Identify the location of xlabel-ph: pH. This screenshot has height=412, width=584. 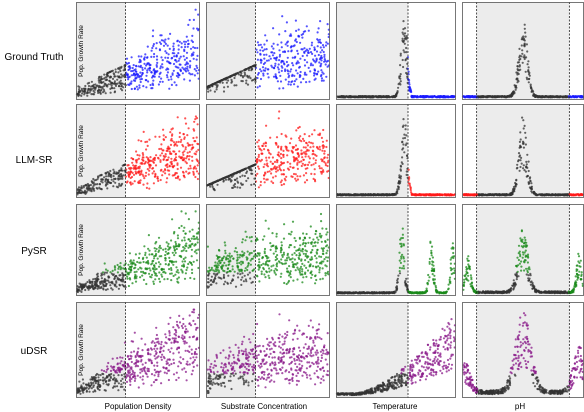
(520, 406).